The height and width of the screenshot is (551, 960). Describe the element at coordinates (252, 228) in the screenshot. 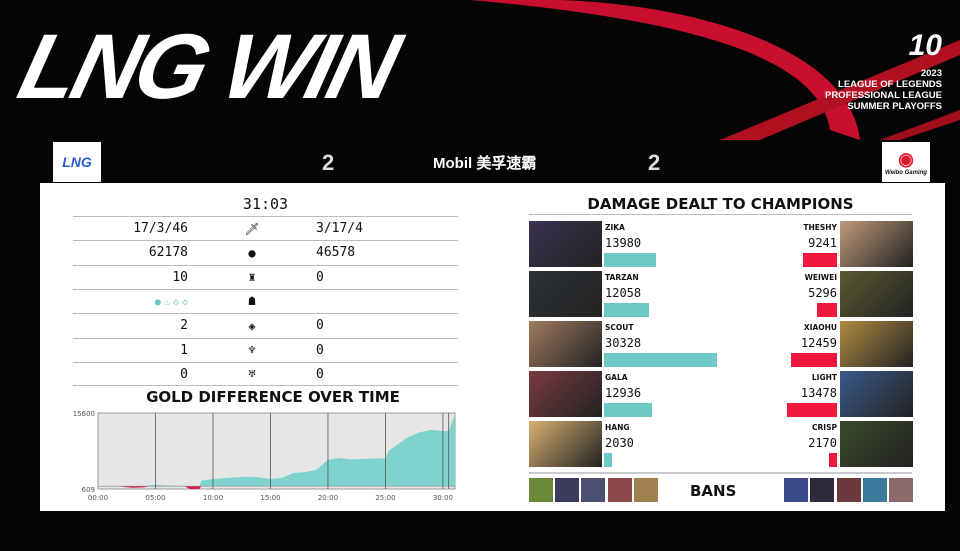

I see `sword-icon: 🗡` at that location.